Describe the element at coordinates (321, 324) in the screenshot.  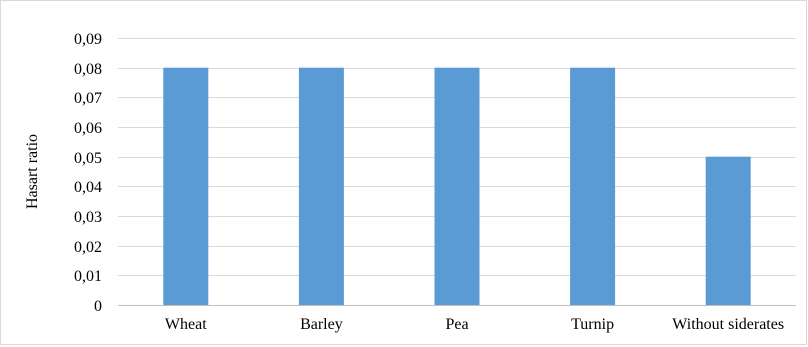
I see `x-tick-label: Barley` at that location.